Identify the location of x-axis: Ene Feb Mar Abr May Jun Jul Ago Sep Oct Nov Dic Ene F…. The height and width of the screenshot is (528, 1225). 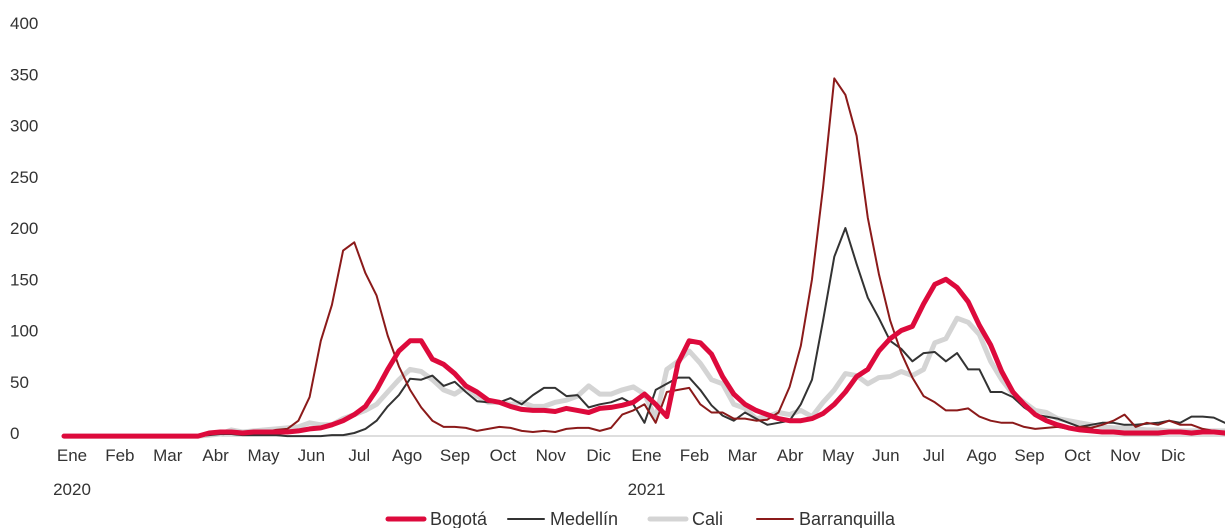
(621, 455).